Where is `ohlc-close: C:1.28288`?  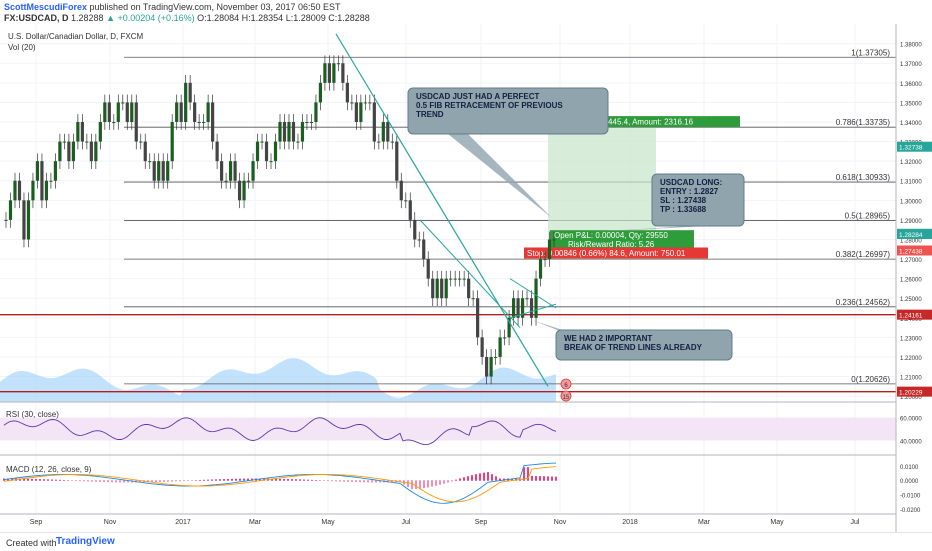 ohlc-close: C:1.28288 is located at coordinates (349, 18).